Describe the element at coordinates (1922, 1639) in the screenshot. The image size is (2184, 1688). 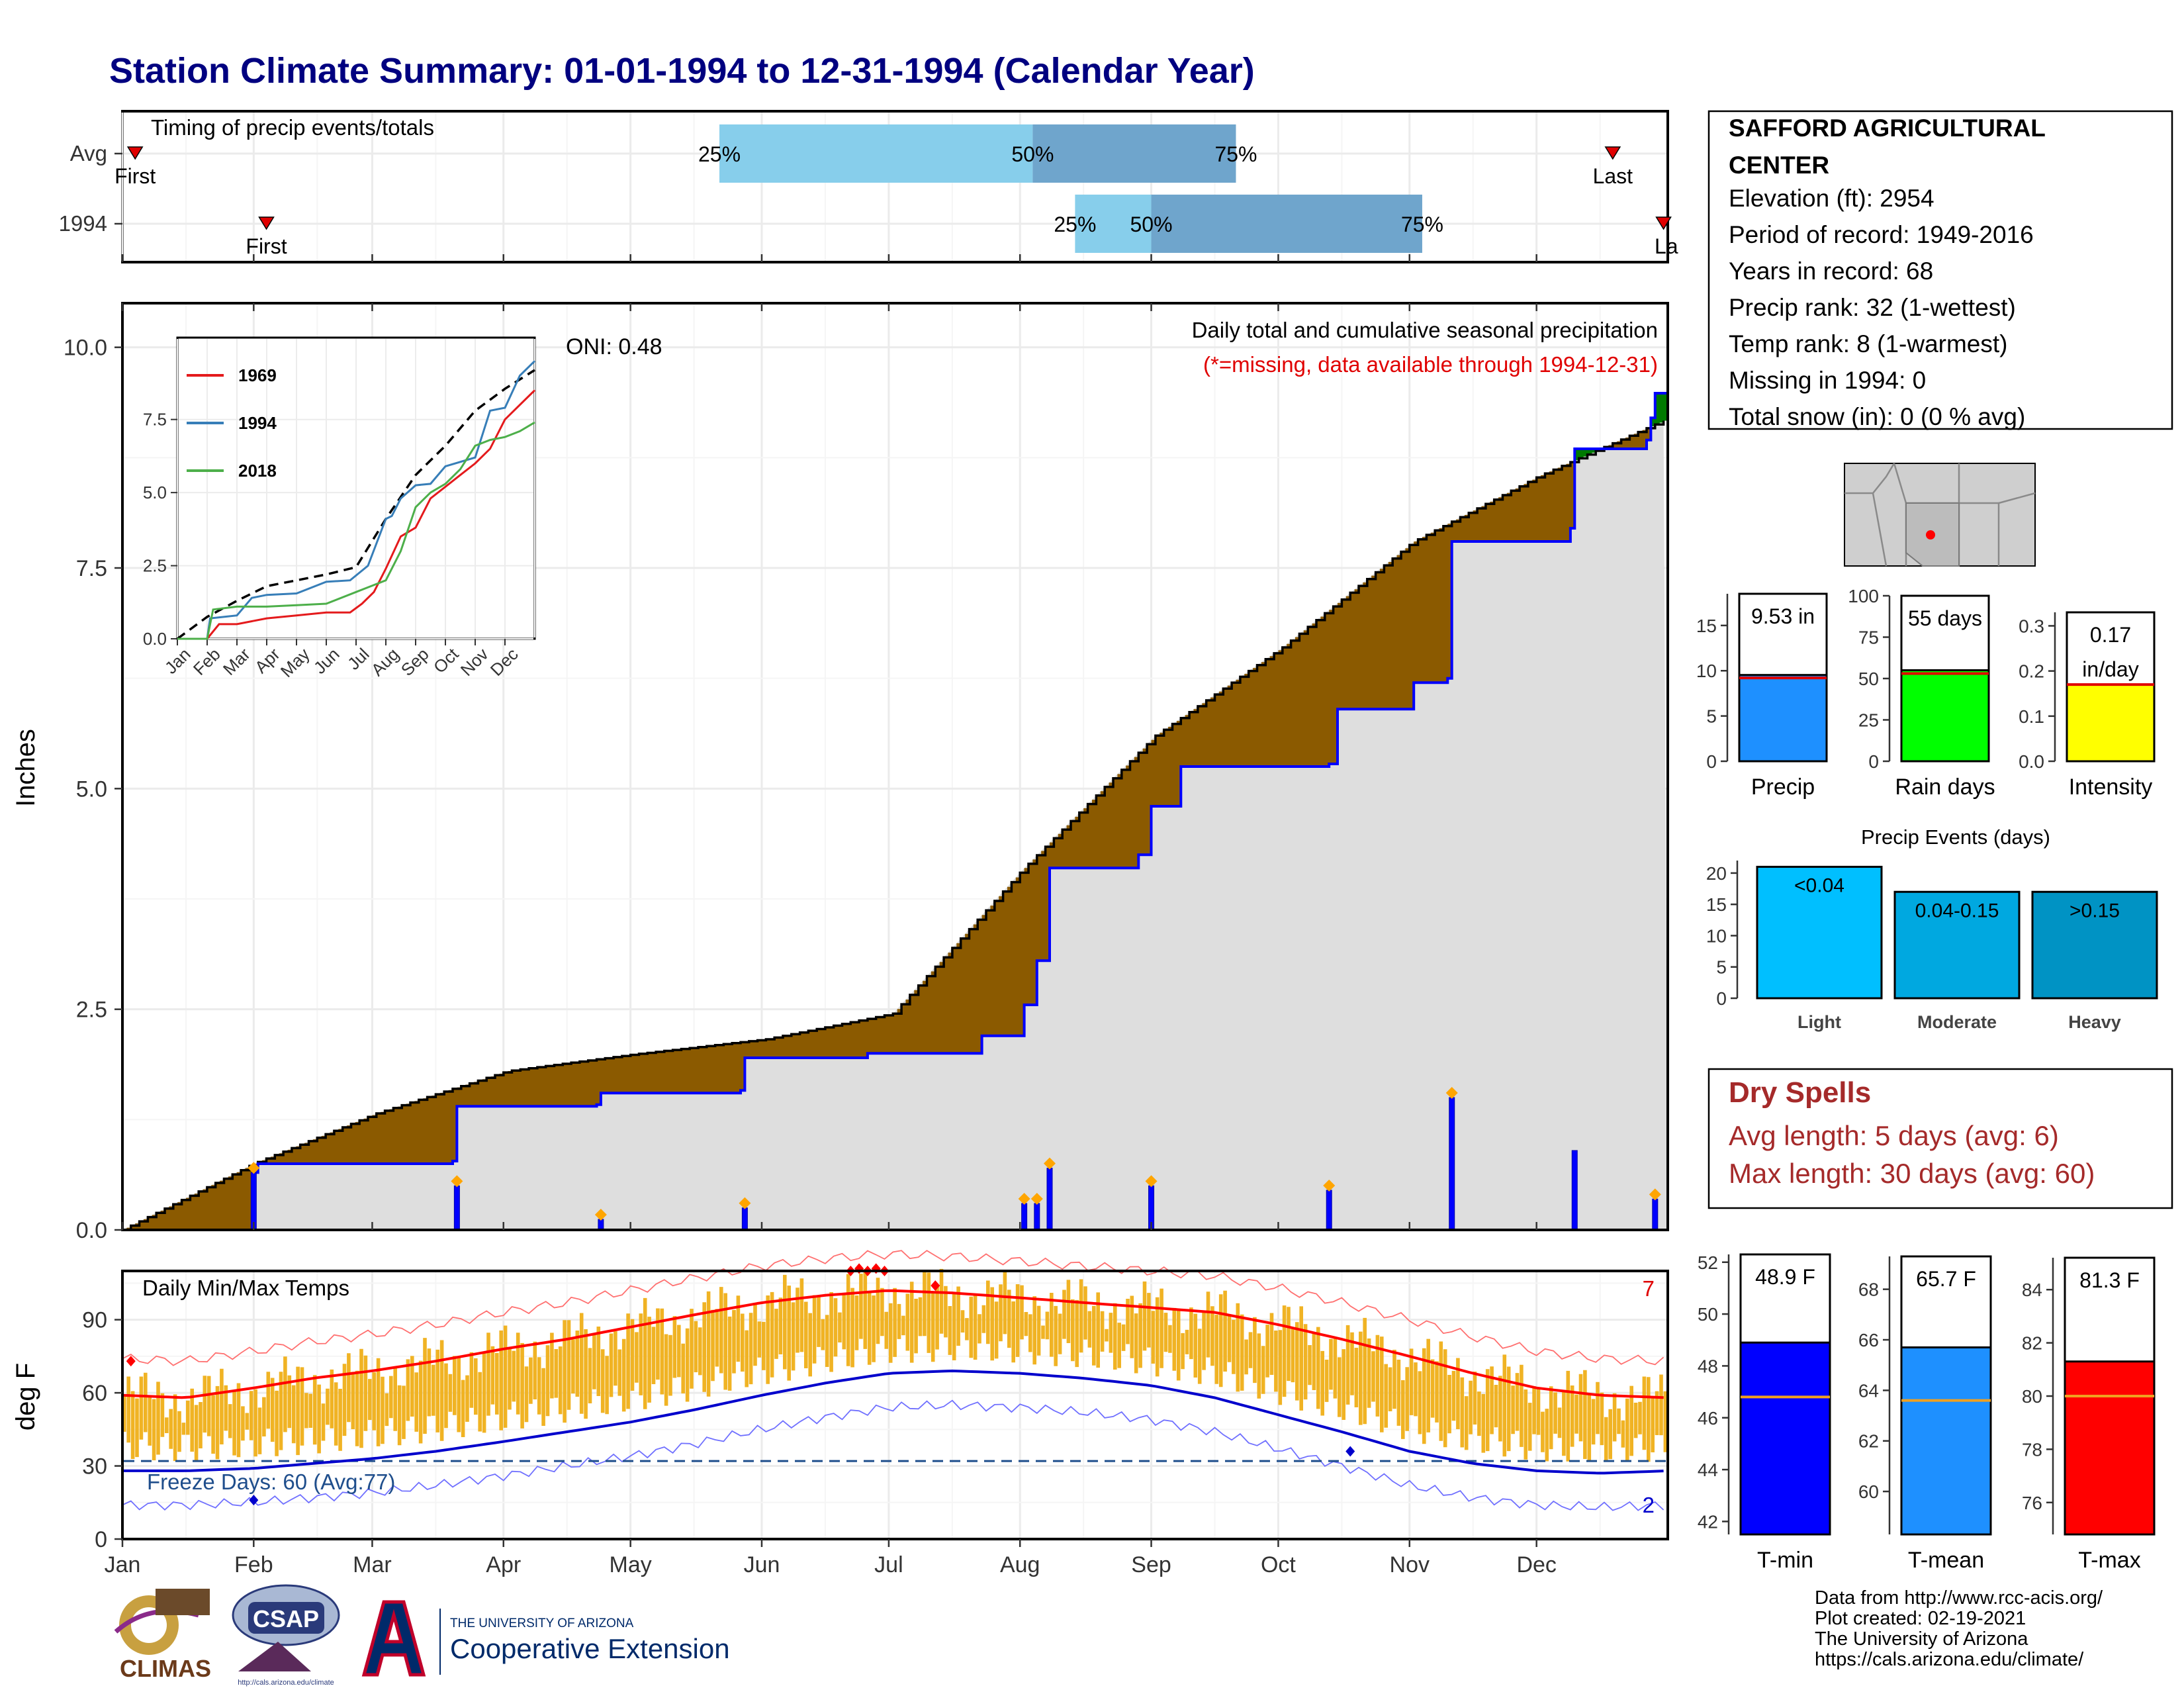
I see `credit-university: The University of Arizona` at that location.